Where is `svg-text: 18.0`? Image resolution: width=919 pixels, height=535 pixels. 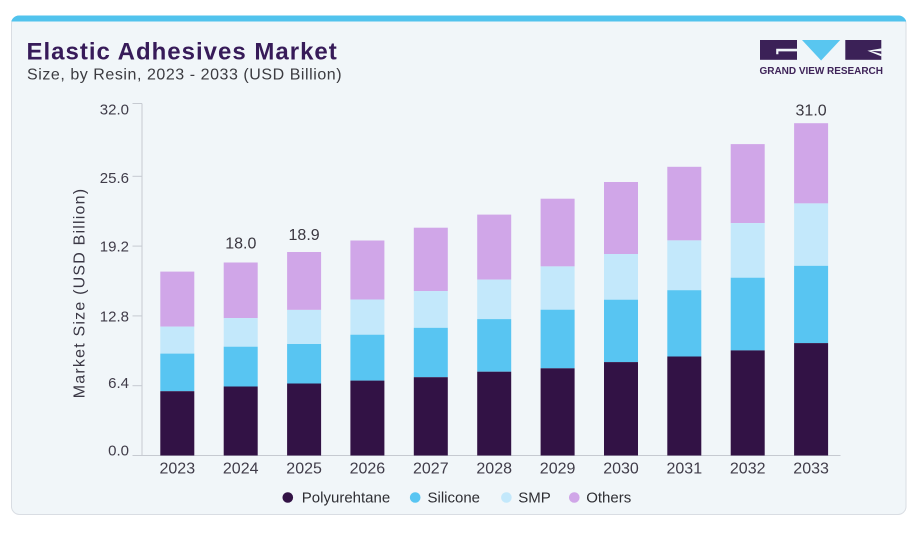 svg-text: 18.0 is located at coordinates (240, 244).